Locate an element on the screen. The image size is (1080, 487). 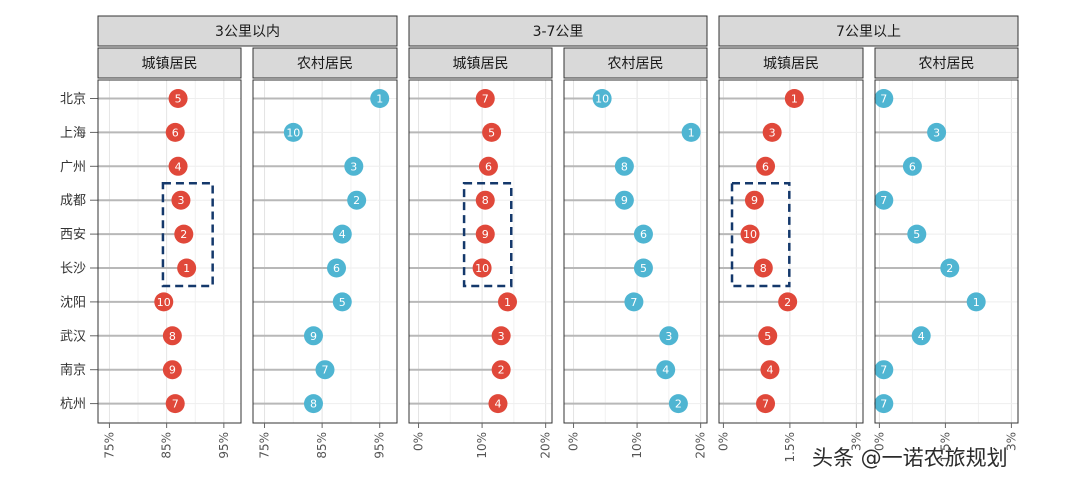
group-strip-label: 7公里以上 is located at coordinates (868, 32).